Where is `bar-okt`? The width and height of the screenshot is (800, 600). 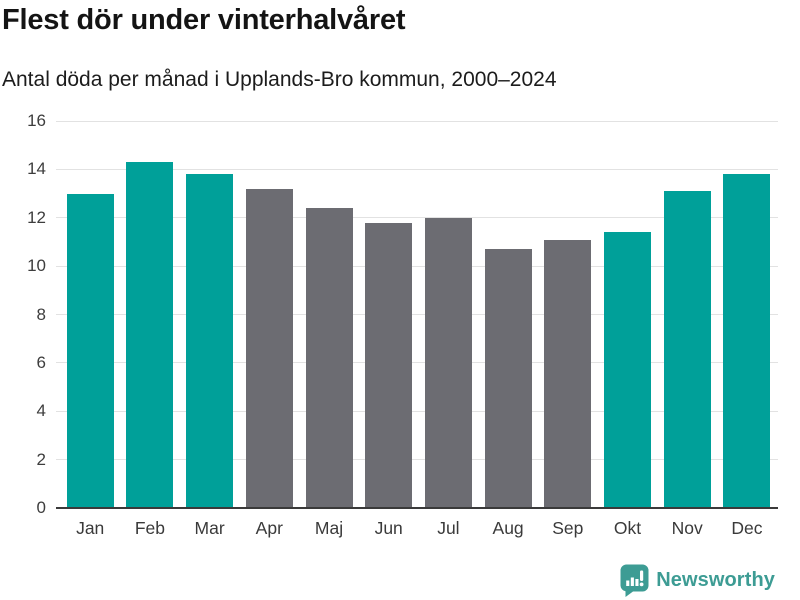
bar-okt is located at coordinates (627, 370).